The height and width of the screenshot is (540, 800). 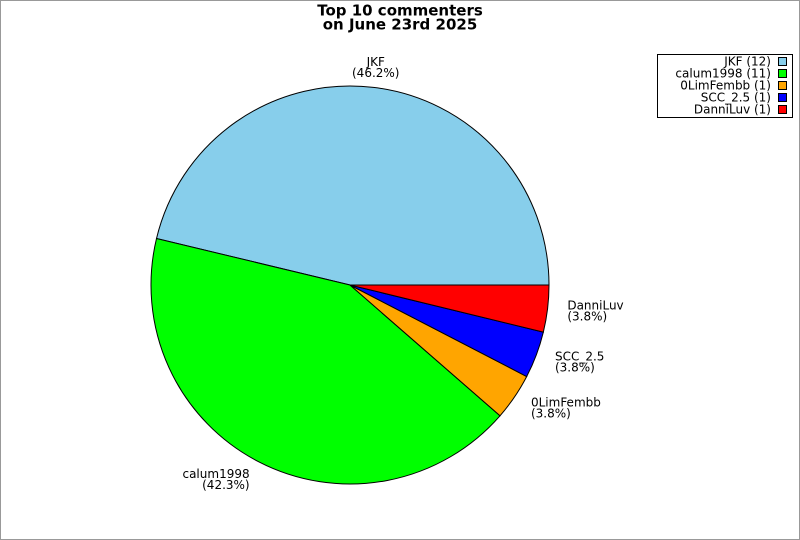 What do you see at coordinates (747, 62) in the screenshot?
I see `legend-label: JKF (12)` at bounding box center [747, 62].